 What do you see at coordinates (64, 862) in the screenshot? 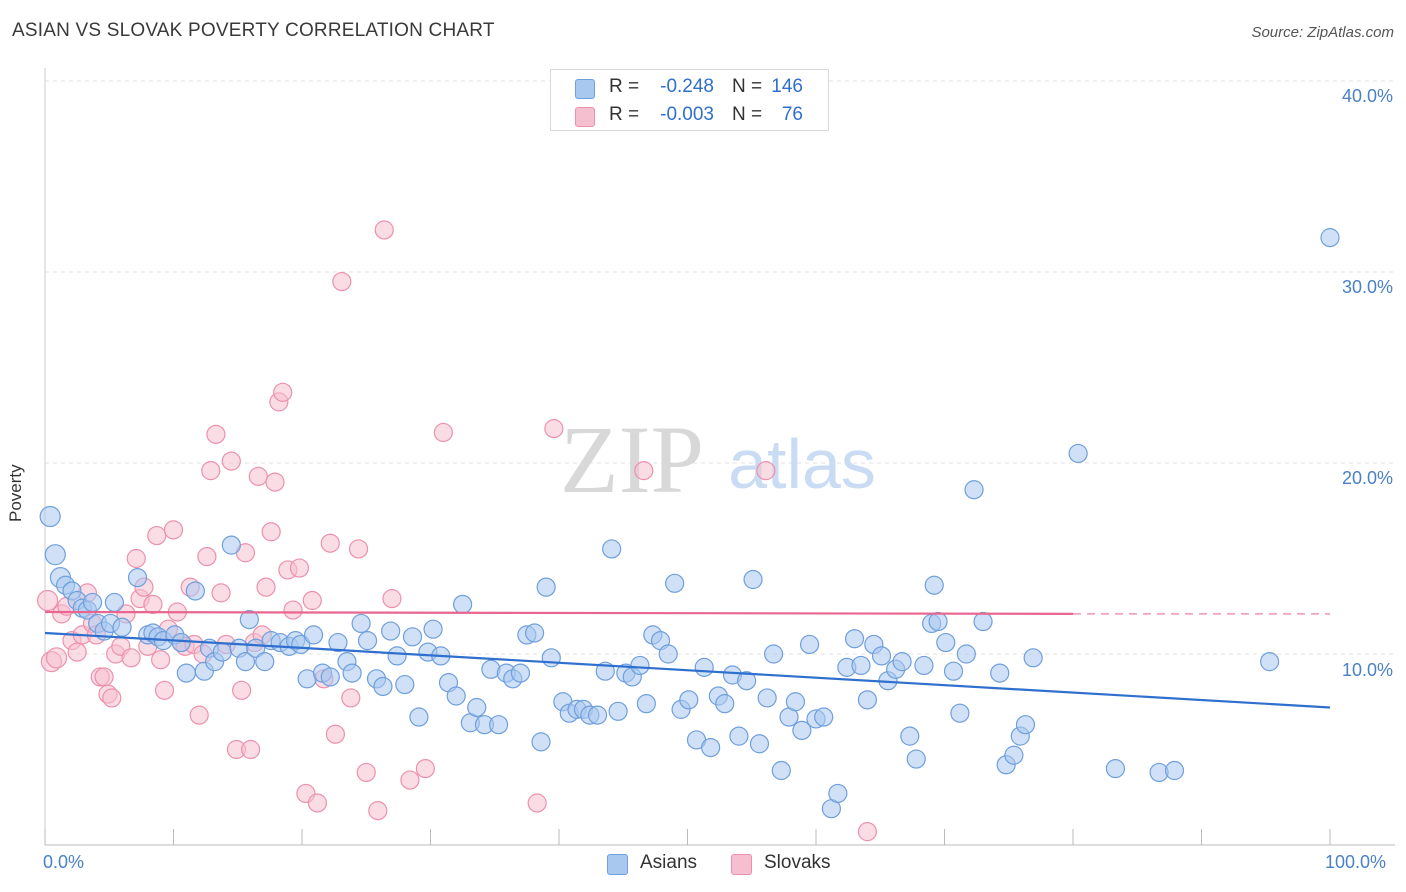
I see `x-tick-label-min: 0.0%` at bounding box center [64, 862].